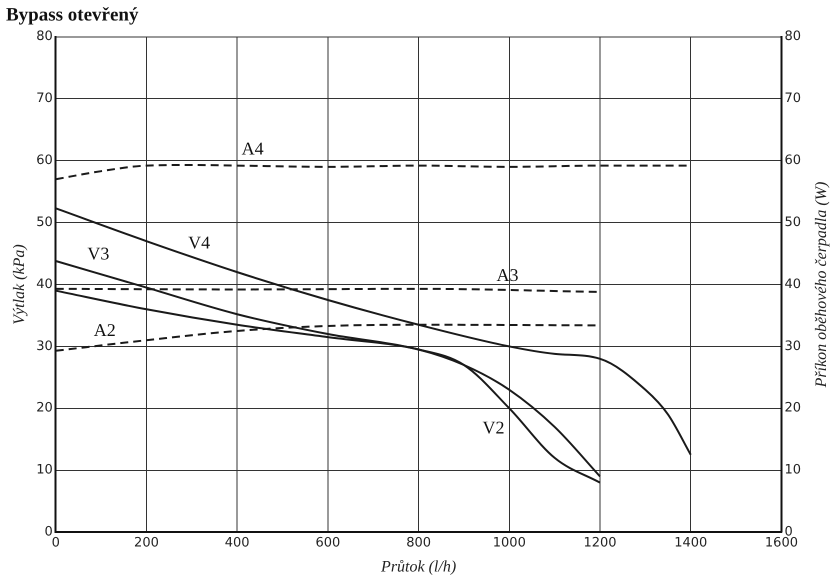  Describe the element at coordinates (327, 542) in the screenshot. I see `x-tick-label: 600` at that location.